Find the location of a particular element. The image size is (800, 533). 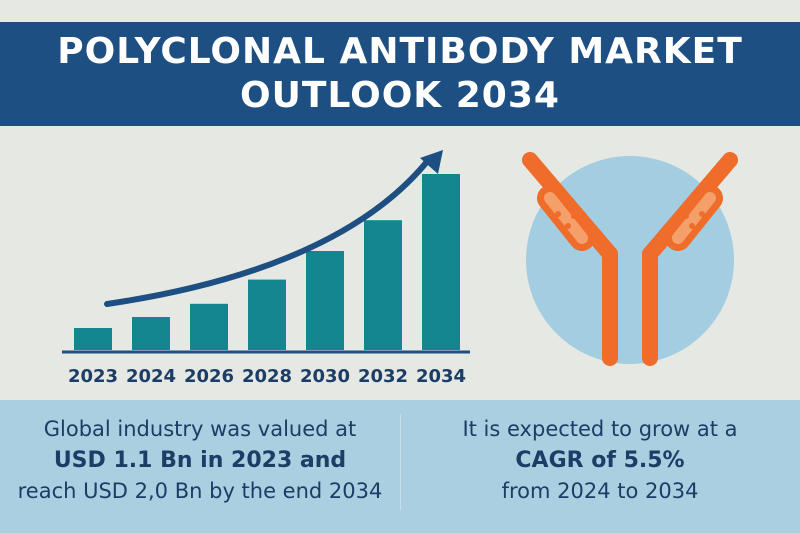

valuation-line-1: Global industry was valued at is located at coordinates (200, 429).